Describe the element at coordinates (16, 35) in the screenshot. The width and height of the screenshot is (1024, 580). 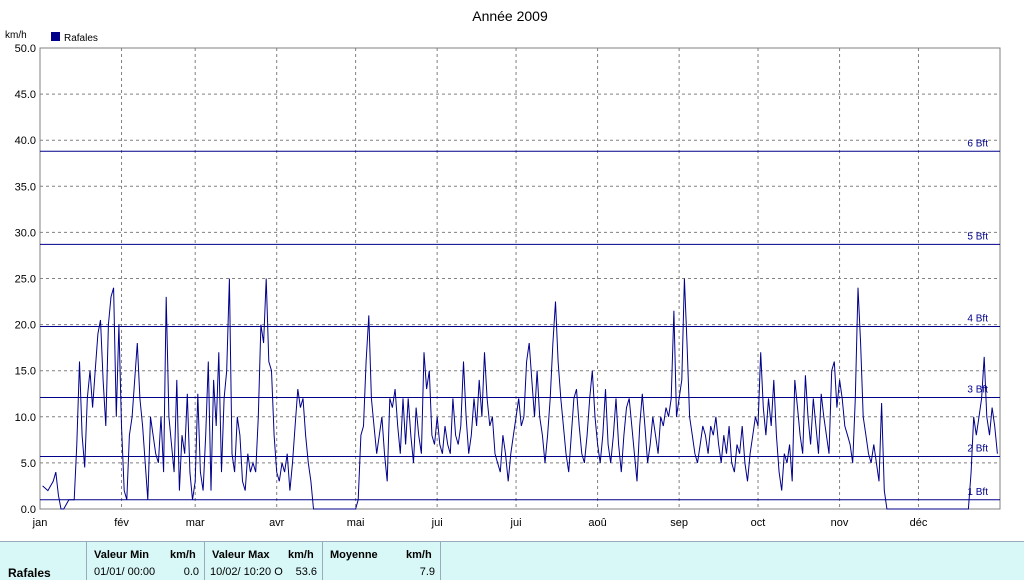
I see `y-axis-unit: km/h` at that location.